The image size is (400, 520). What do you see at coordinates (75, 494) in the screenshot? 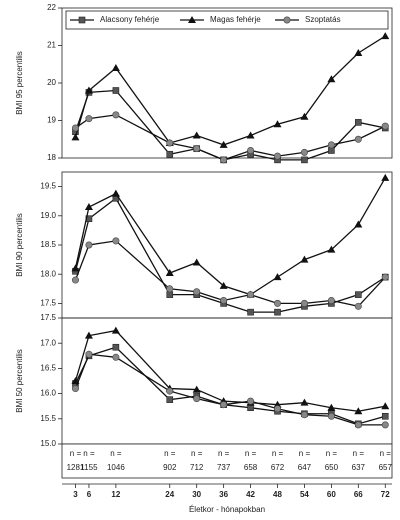
I see `x-tick-label: 3` at bounding box center [75, 494].